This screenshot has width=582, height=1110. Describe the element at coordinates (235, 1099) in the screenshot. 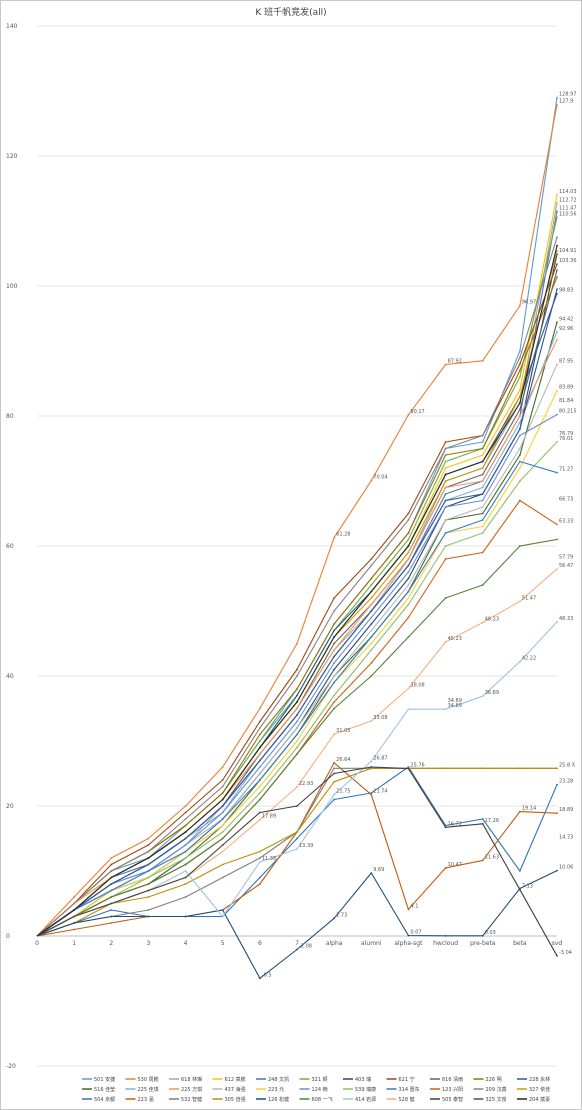

I see `legend-label: 305 倍强` at that location.